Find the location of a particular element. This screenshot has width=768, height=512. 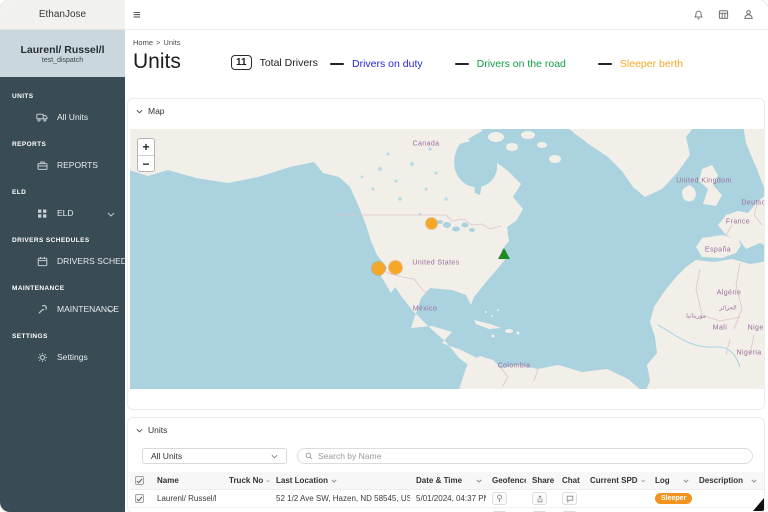

sidebar-item-label: ELD is located at coordinates (65, 213).